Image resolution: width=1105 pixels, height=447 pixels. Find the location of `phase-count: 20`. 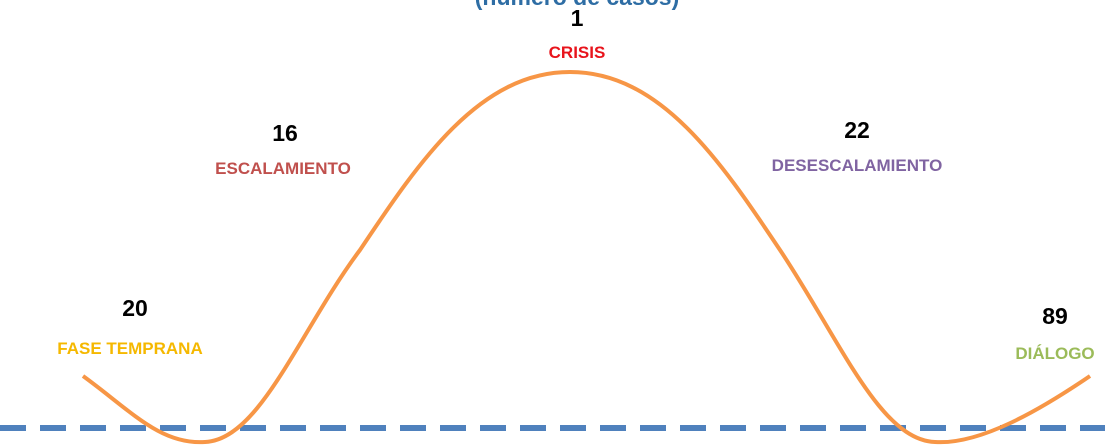

phase-count: 20 is located at coordinates (135, 308).